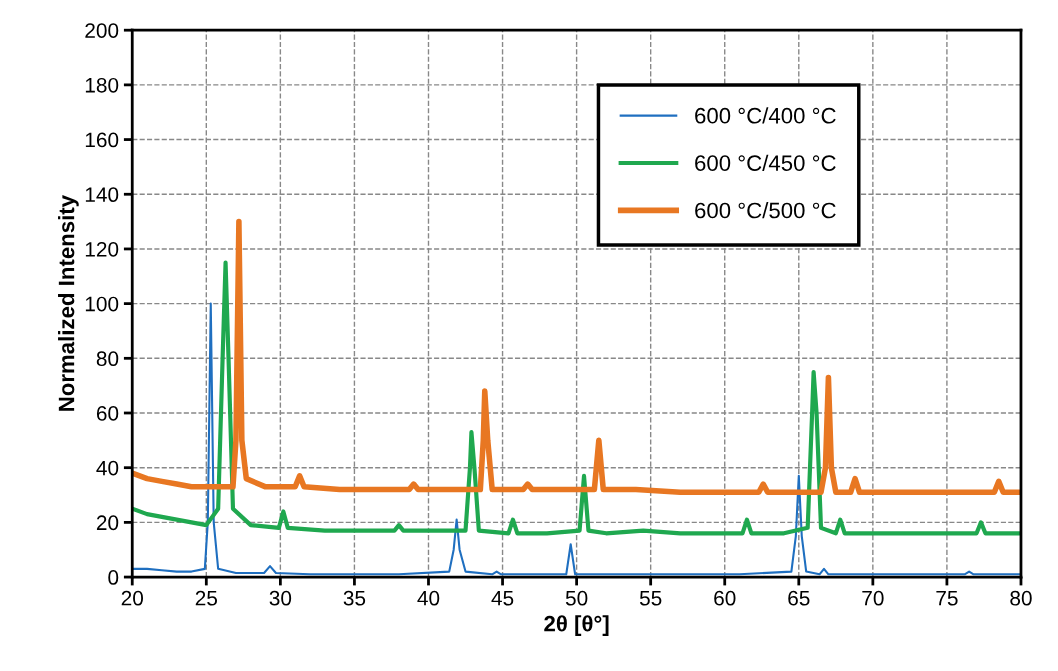 Image resolution: width=1058 pixels, height=671 pixels. What do you see at coordinates (107, 359) in the screenshot?
I see `y-tick-label: 80` at bounding box center [107, 359].